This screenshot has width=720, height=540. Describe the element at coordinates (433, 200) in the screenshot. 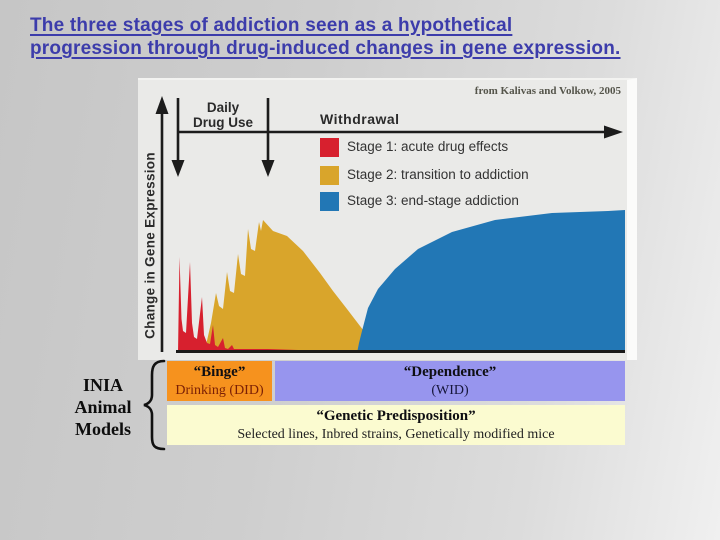

I see `stage3-label: Stage 3: end-stage addiction` at that location.